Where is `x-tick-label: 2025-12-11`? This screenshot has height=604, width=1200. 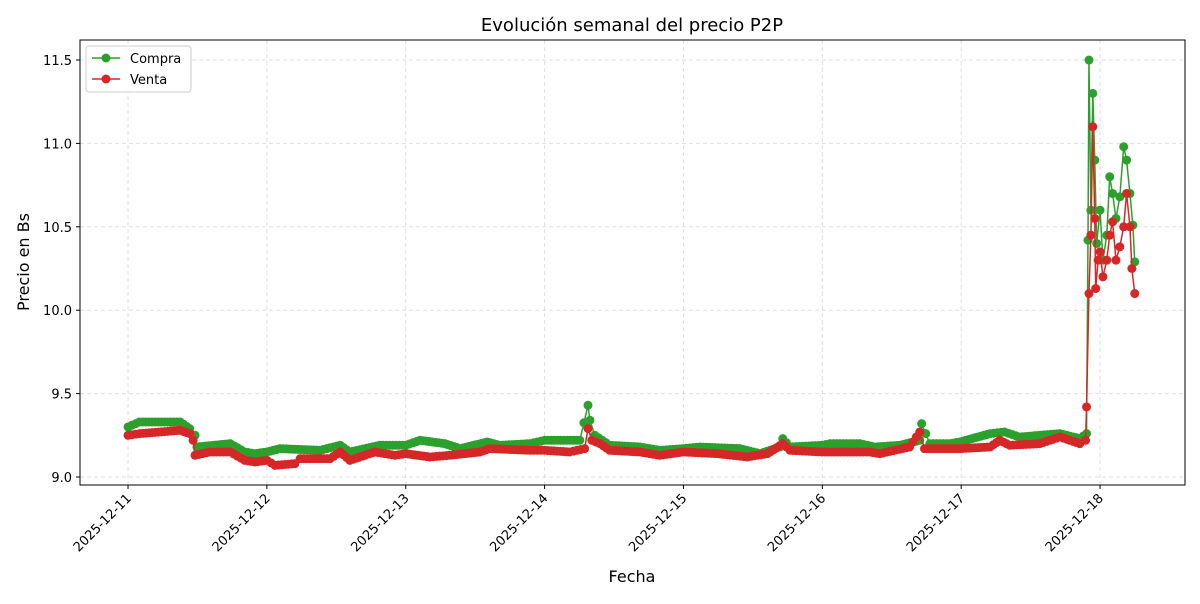
x-tick-label: 2025-12-11 is located at coordinates (103, 523).